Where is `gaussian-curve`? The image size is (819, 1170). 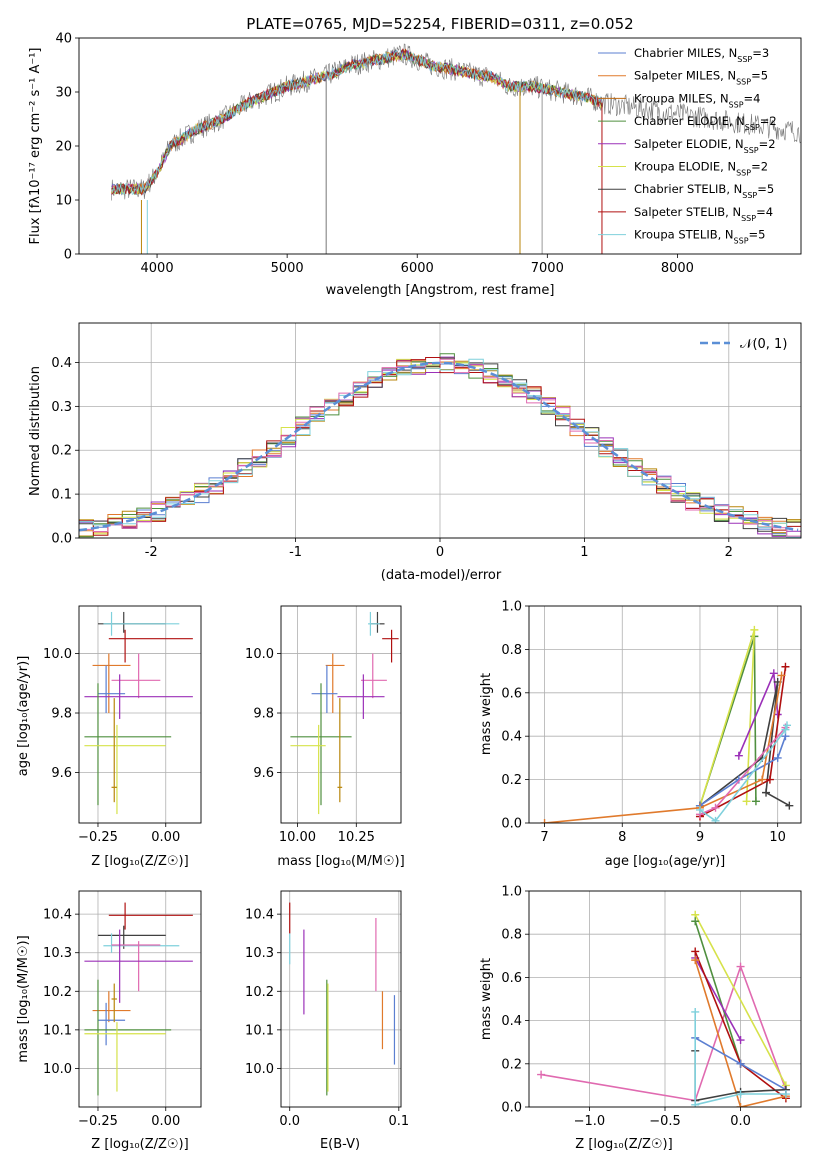 gaussian-curve is located at coordinates (439, 446).